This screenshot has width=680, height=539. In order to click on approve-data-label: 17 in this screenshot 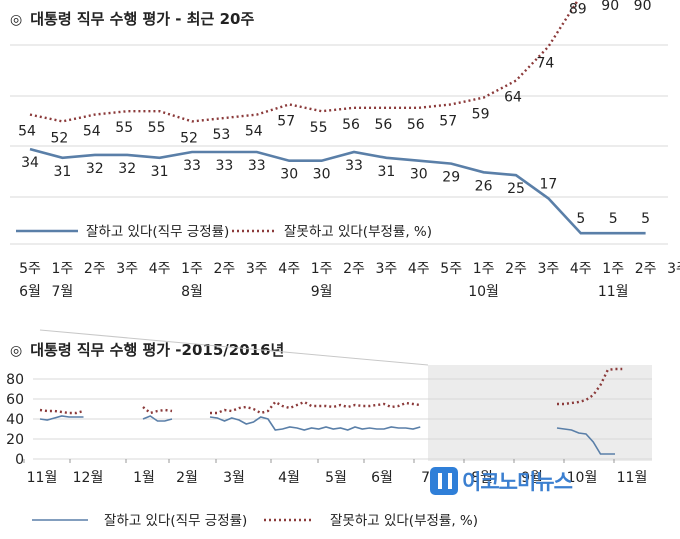, I will do `click(548, 184)`.